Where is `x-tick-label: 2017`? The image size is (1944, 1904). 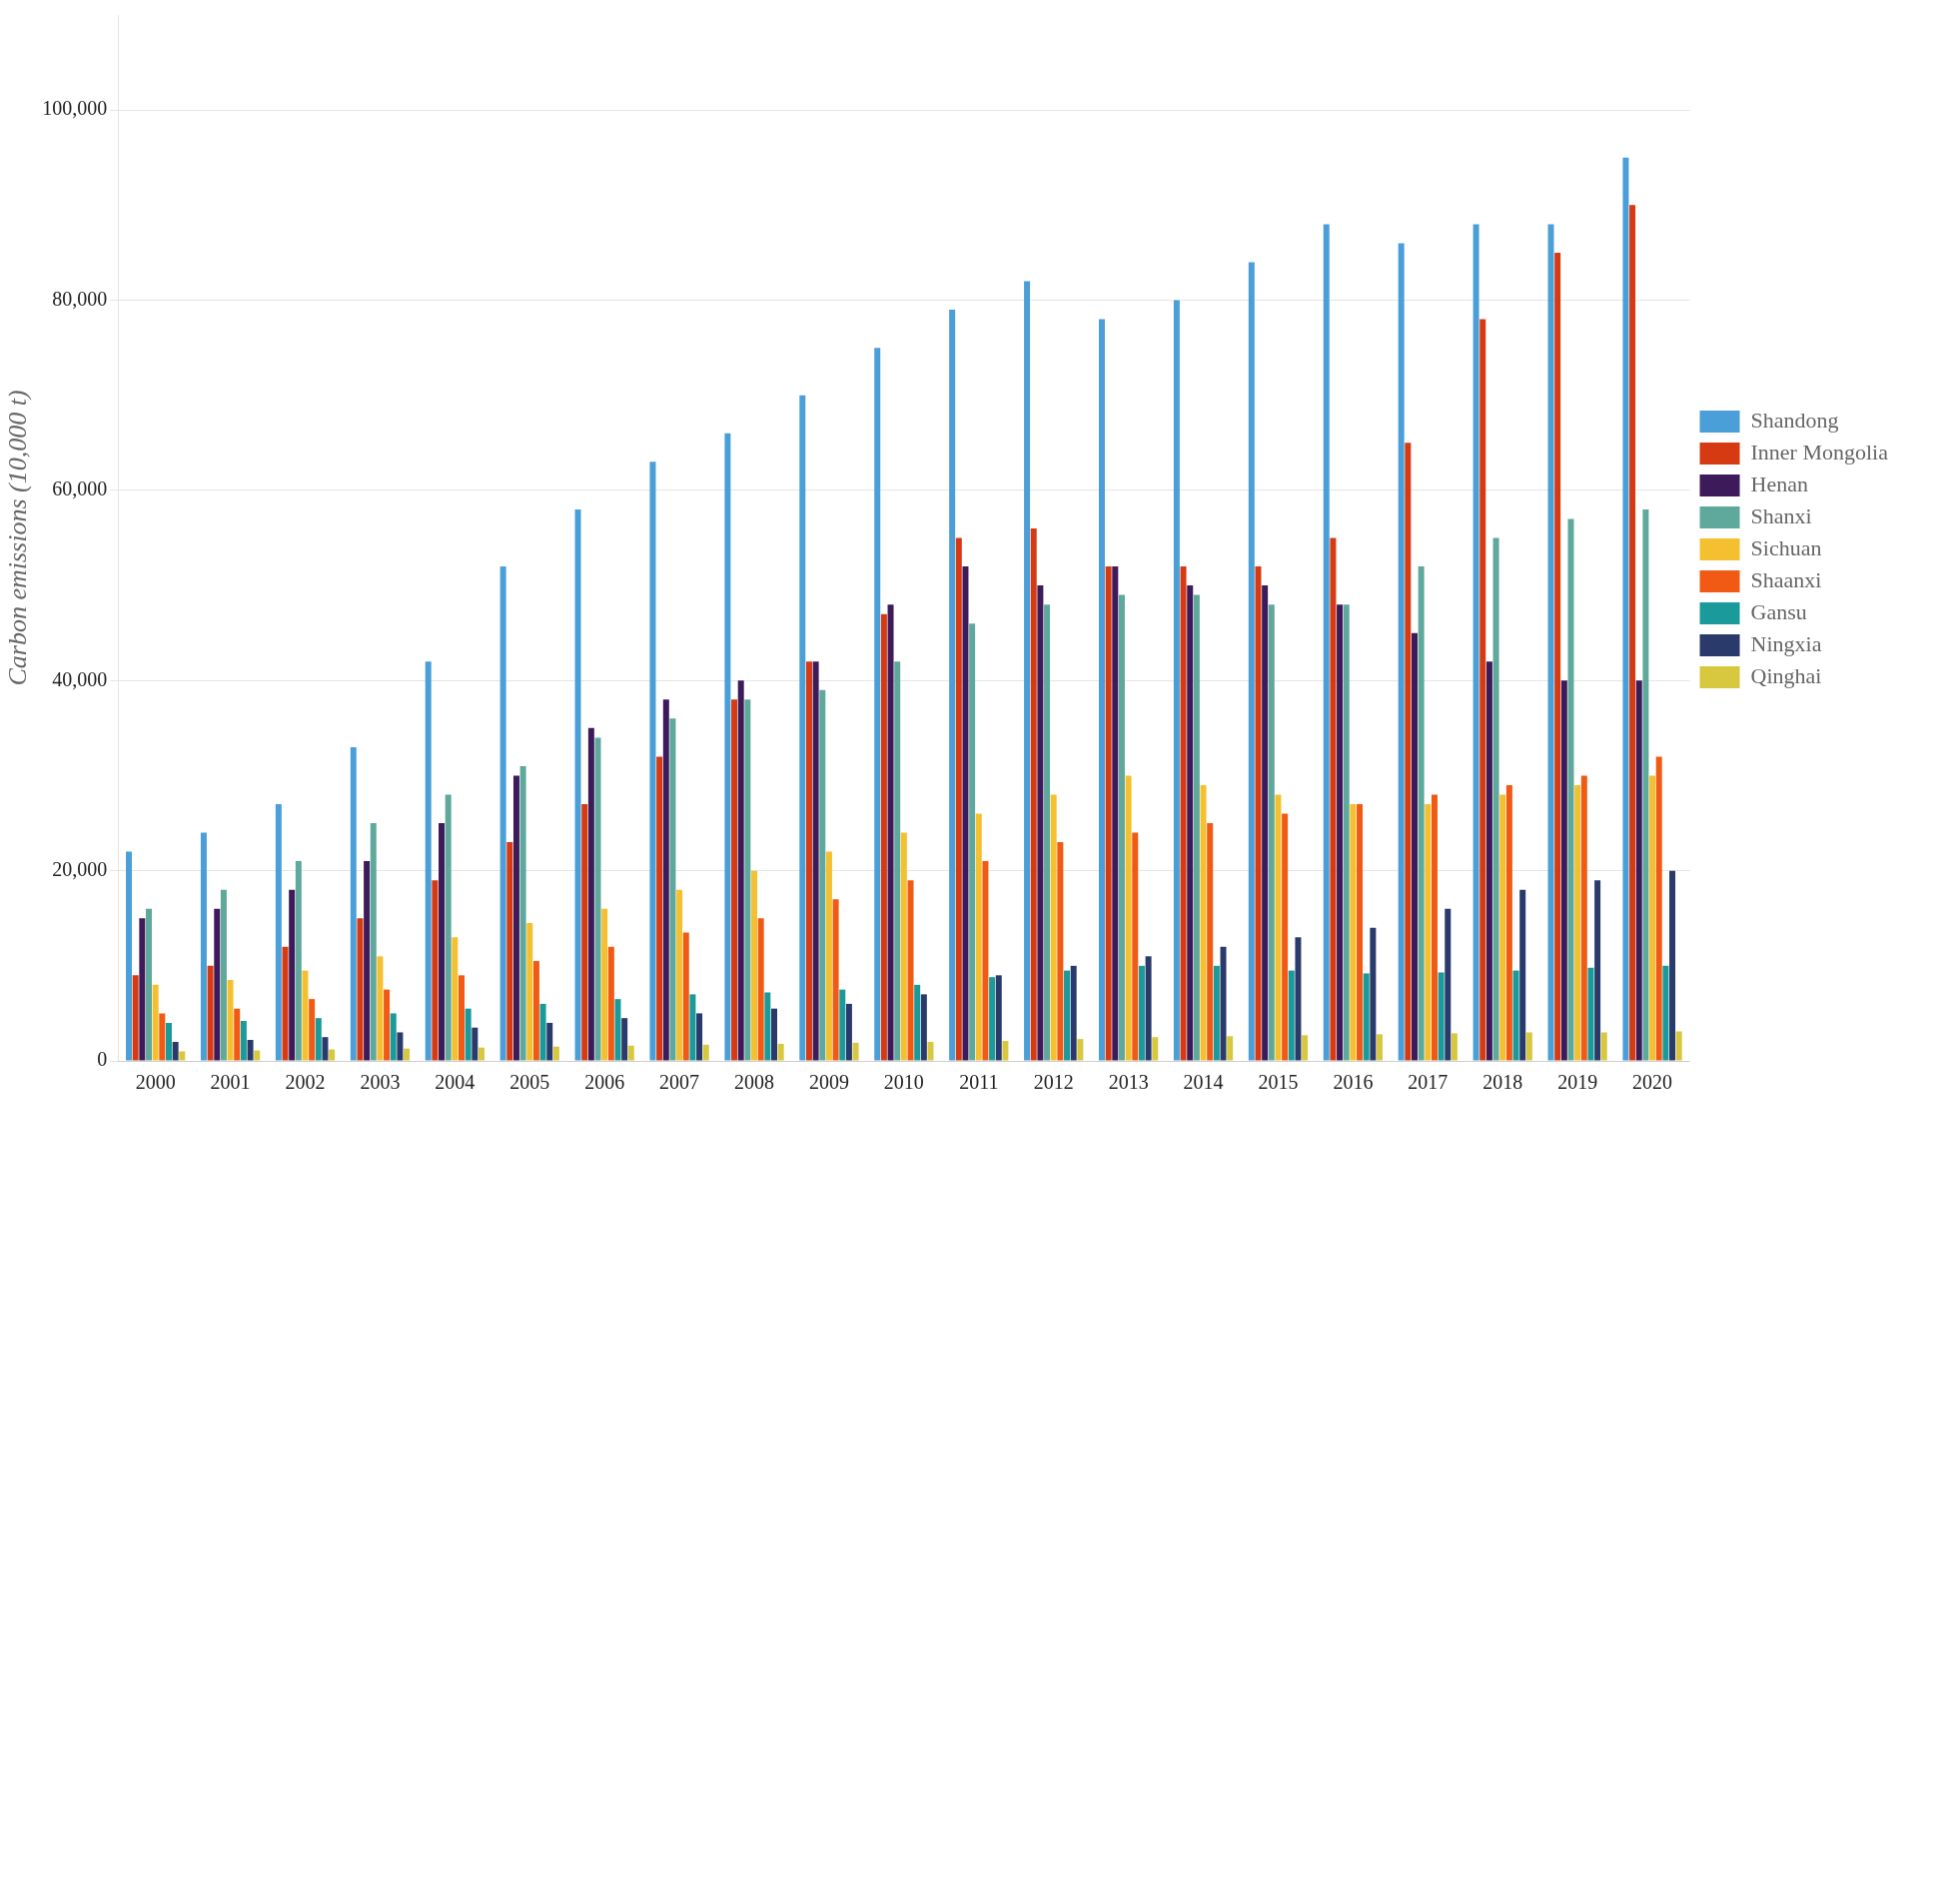
x-tick-label: 2017 is located at coordinates (1429, 1082).